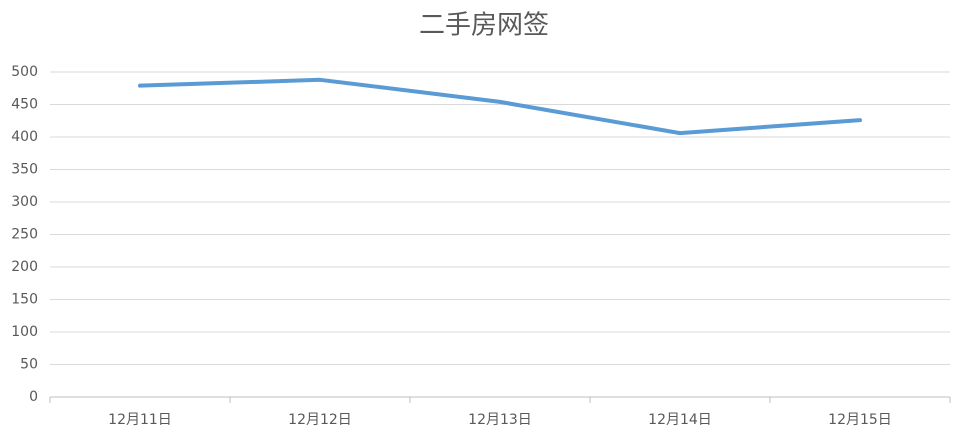 Image resolution: width=960 pixels, height=436 pixels. I want to click on y-tick-label: 350, so click(24, 170).